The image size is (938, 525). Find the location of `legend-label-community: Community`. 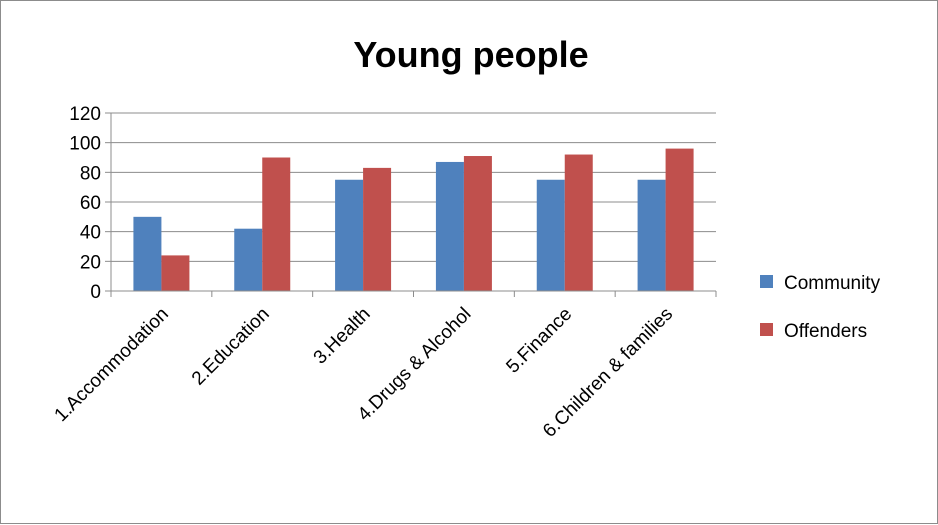

legend-label-community: Community is located at coordinates (832, 283).